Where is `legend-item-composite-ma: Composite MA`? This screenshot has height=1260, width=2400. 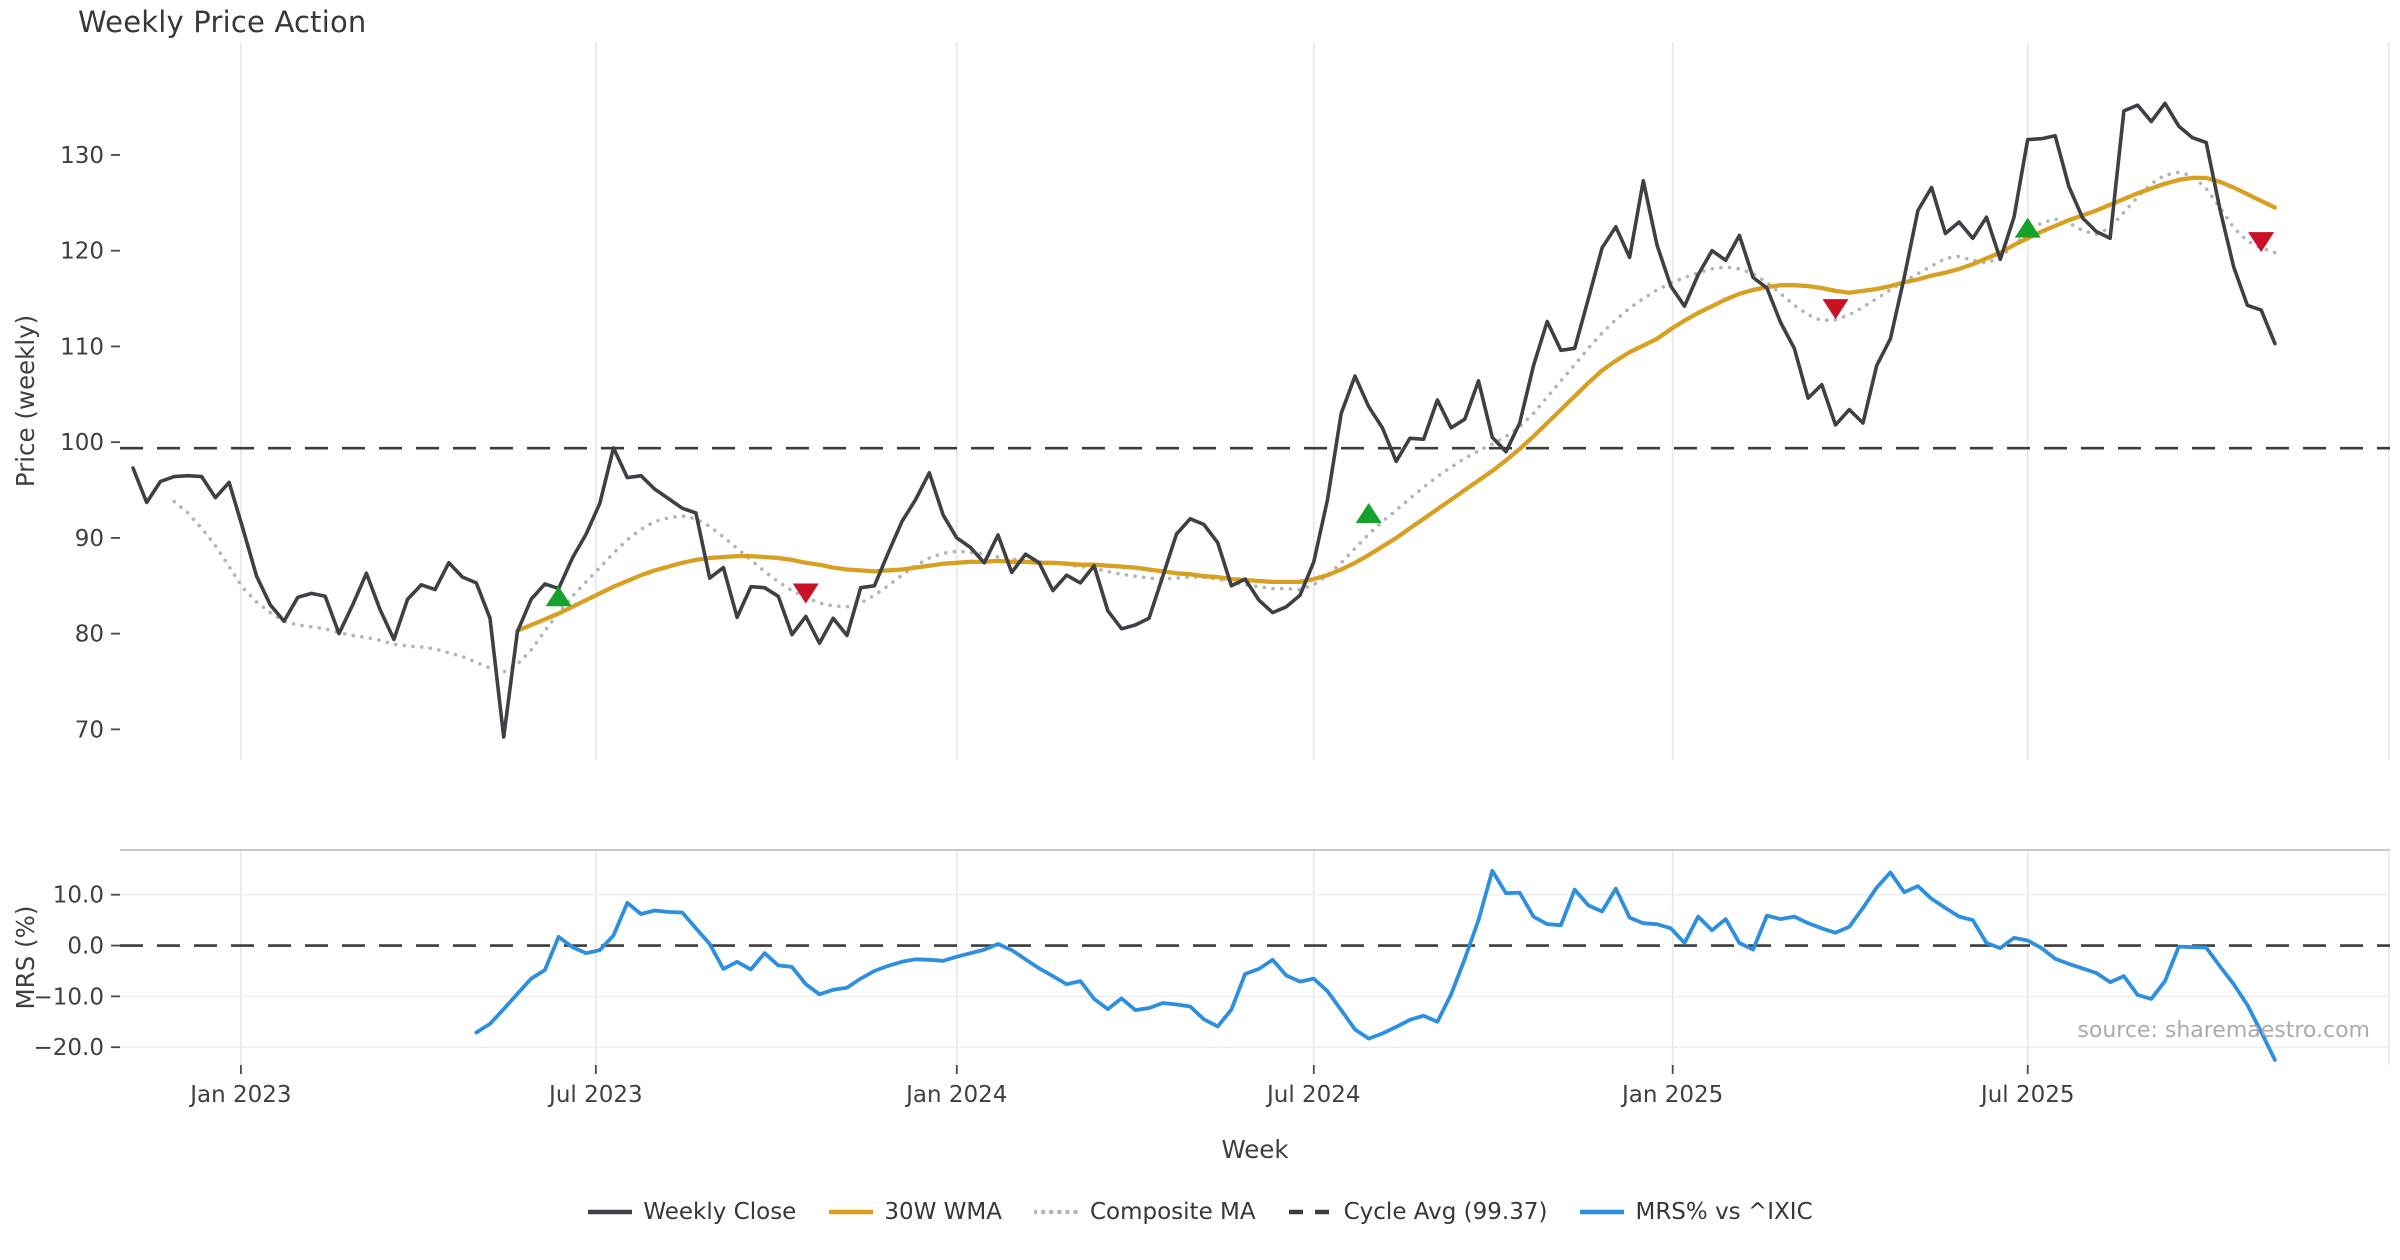
legend-item-composite-ma: Composite MA is located at coordinates (1144, 1212).